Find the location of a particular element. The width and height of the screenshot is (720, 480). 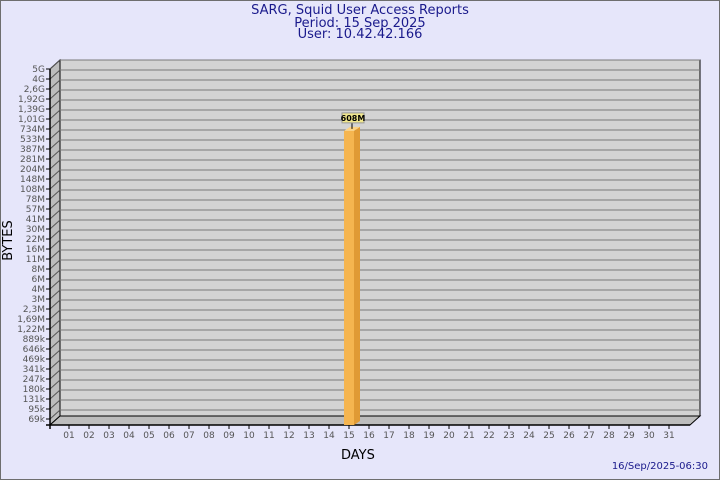

x-tick-label: 27 is located at coordinates (588, 436).